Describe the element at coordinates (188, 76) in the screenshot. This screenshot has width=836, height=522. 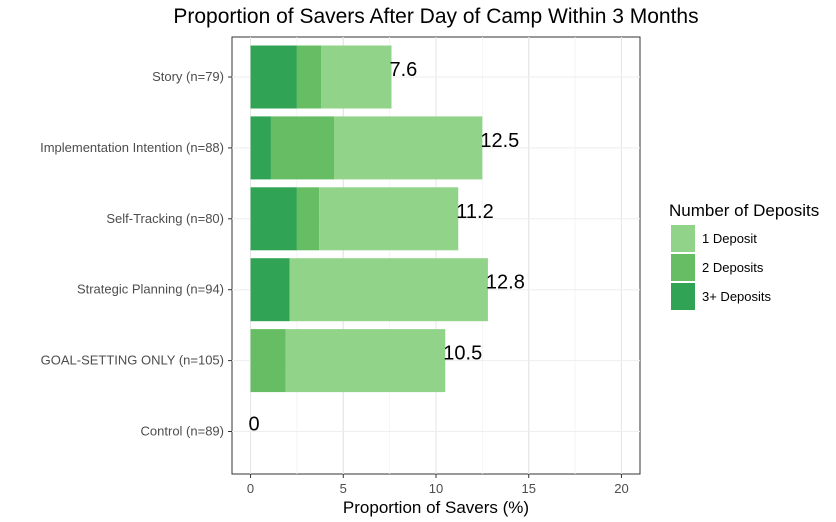
I see `y-tick-label: Story (n=79)` at that location.